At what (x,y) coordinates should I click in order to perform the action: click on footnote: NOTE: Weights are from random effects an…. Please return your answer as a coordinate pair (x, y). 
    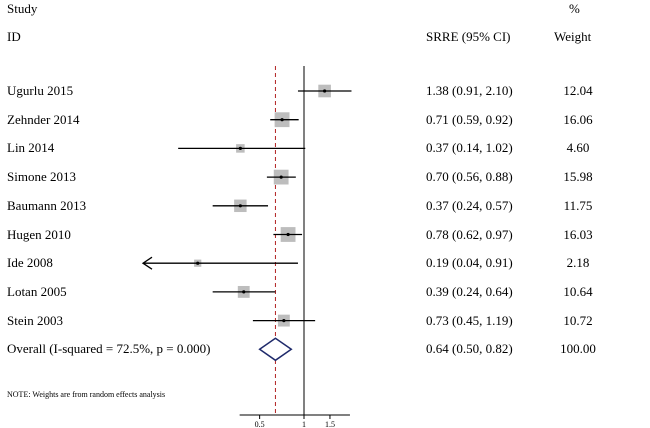
    Looking at the image, I should click on (86, 394).